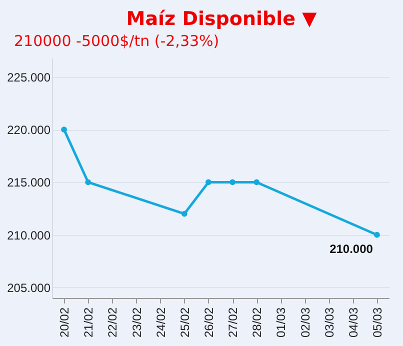 The height and width of the screenshot is (346, 403). Describe the element at coordinates (113, 322) in the screenshot. I see `x-tick-label: 22/02` at that location.